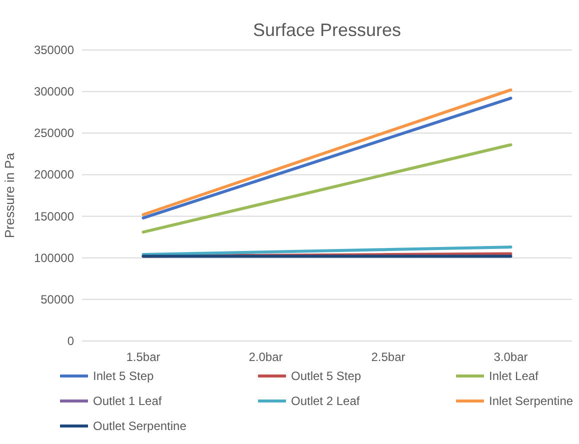  I want to click on legend-label: Inlet 5 Step, so click(123, 376).